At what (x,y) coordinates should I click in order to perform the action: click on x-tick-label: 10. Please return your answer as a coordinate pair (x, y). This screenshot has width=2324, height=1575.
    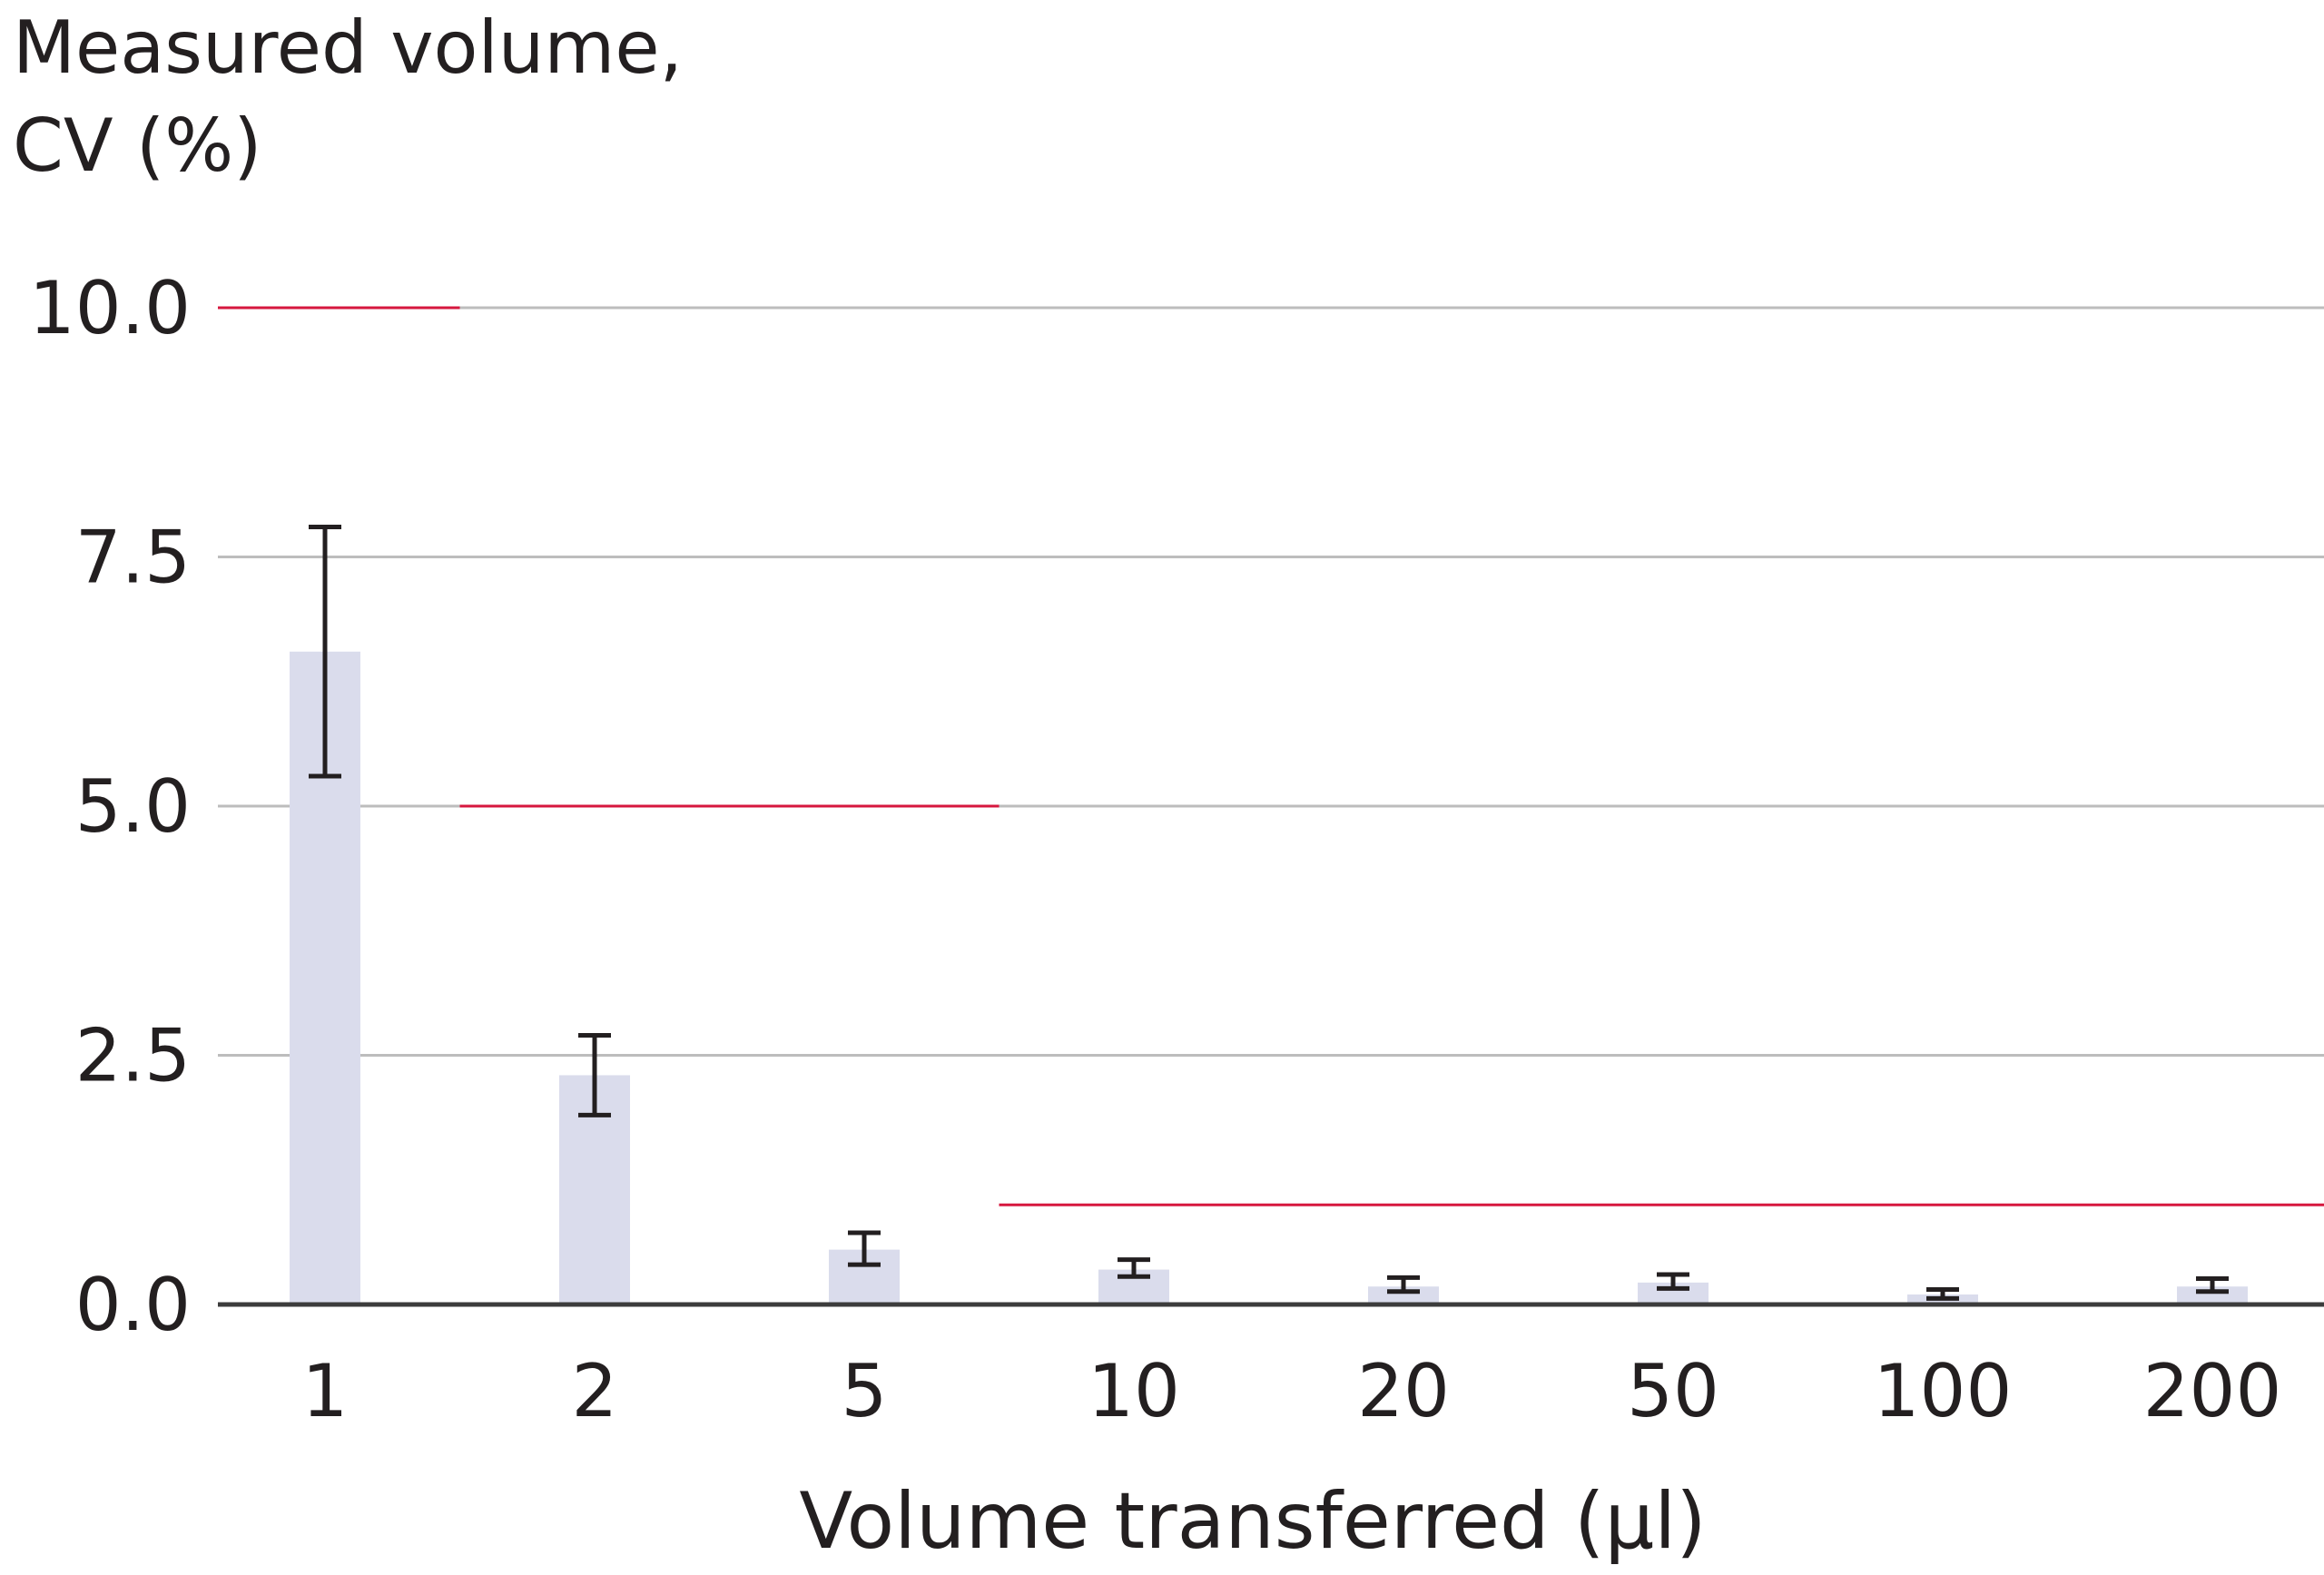
    Looking at the image, I should click on (1134, 1391).